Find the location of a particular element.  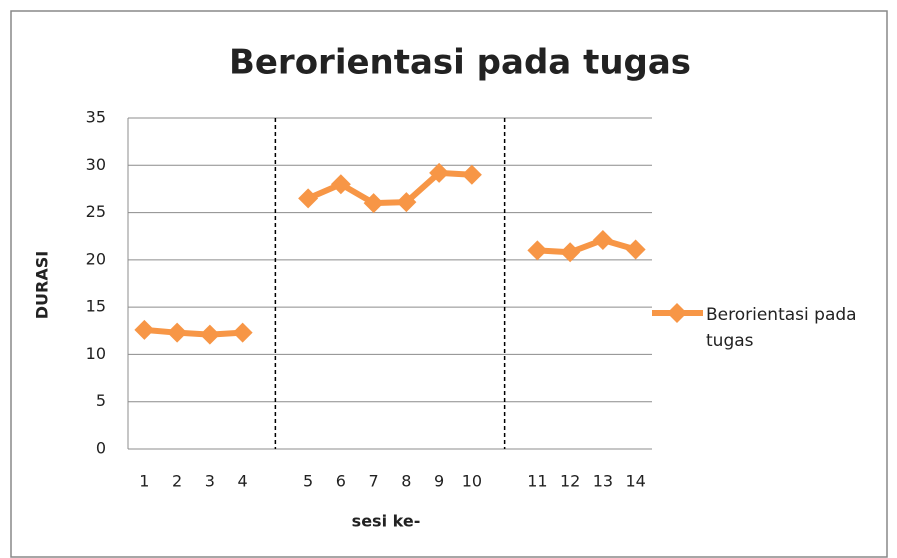

x-tick-label: 6 is located at coordinates (341, 481).